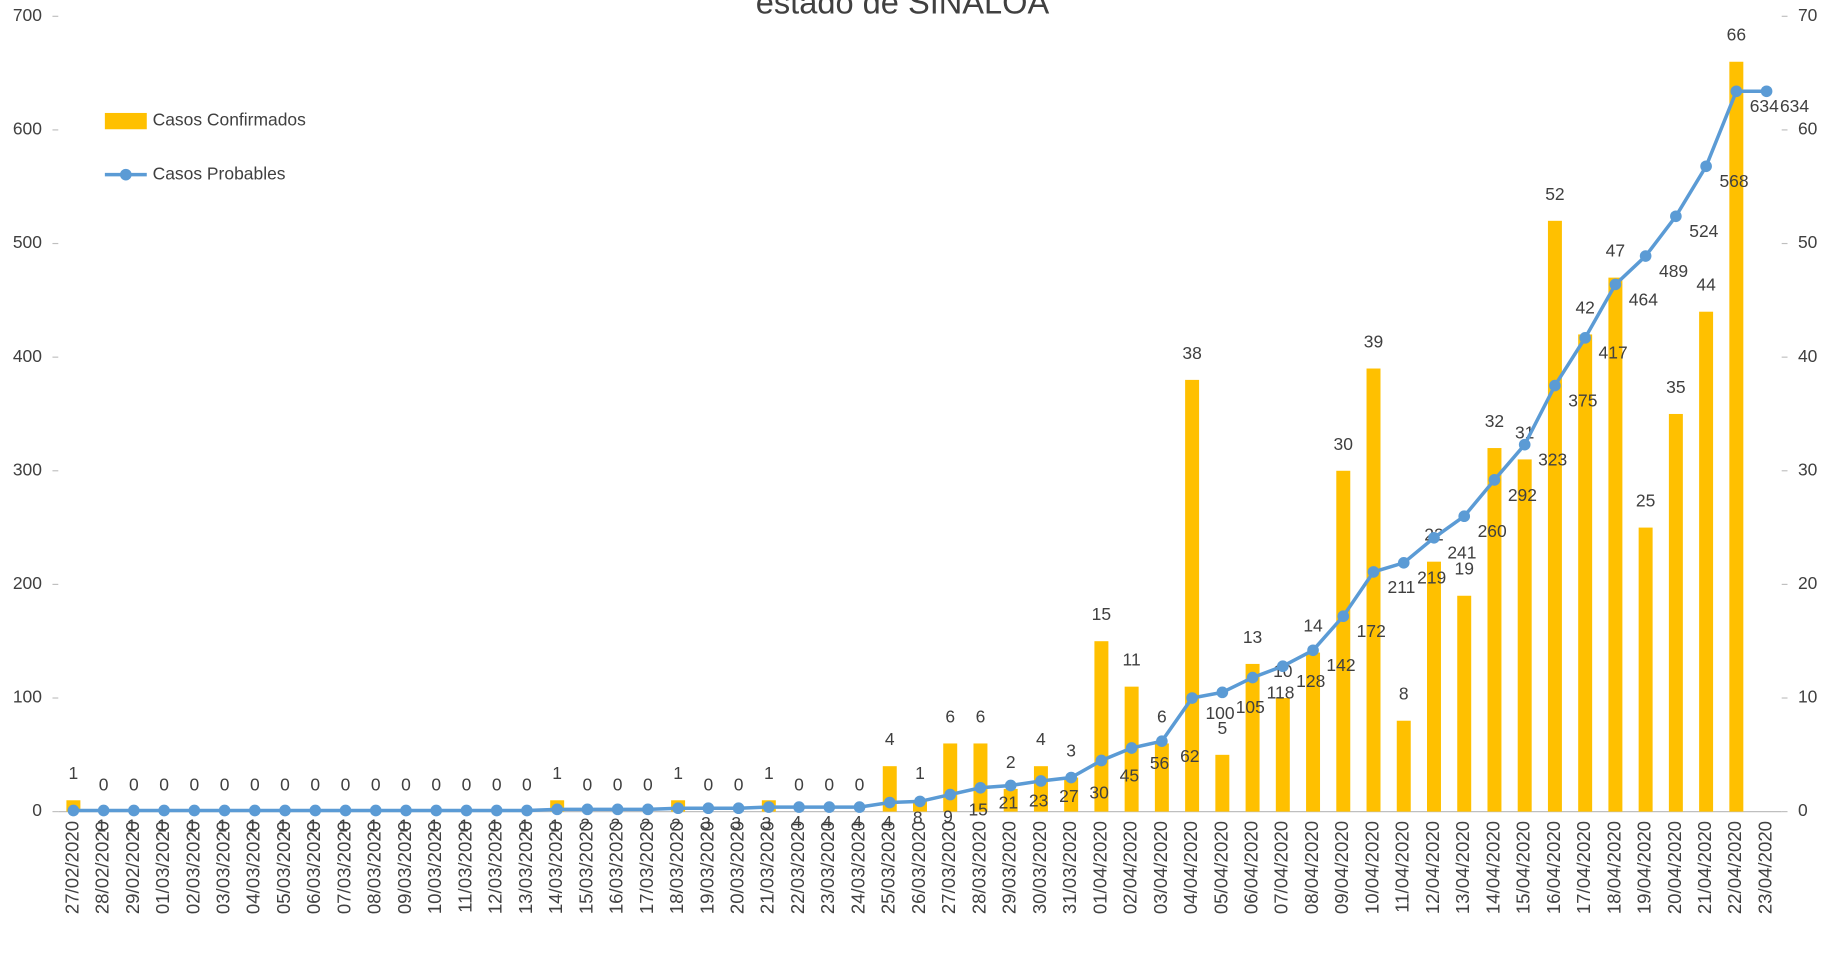  Describe the element at coordinates (615, 824) in the screenshot. I see `line-label: 2` at that location.